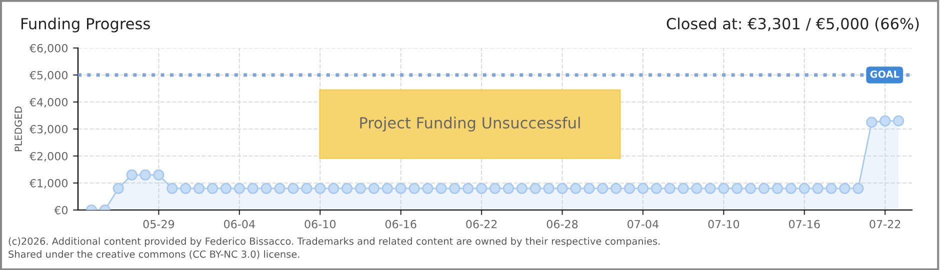 This screenshot has height=270, width=940. What do you see at coordinates (804, 224) in the screenshot?
I see `x-tick-label: 07-16` at bounding box center [804, 224].